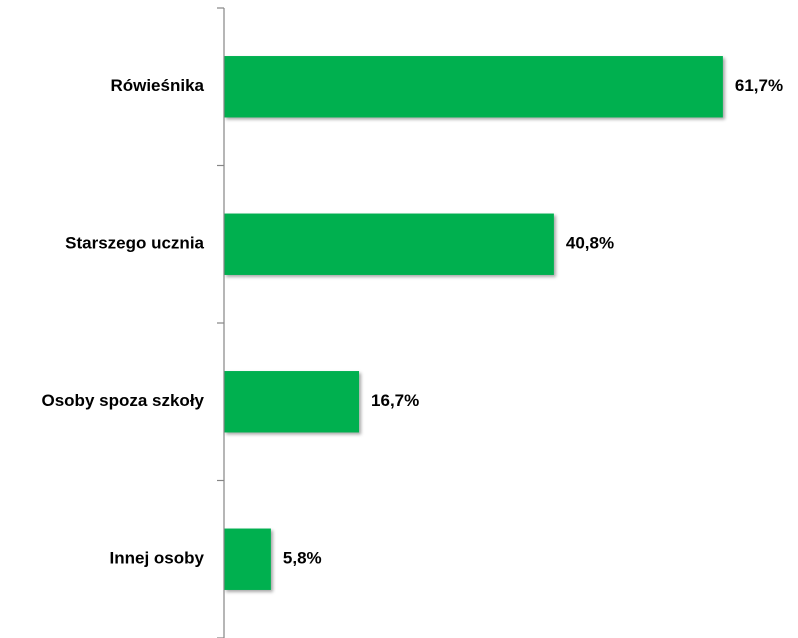 The width and height of the screenshot is (798, 638). Describe the element at coordinates (590, 243) in the screenshot. I see `data-label: 40,8%` at that location.